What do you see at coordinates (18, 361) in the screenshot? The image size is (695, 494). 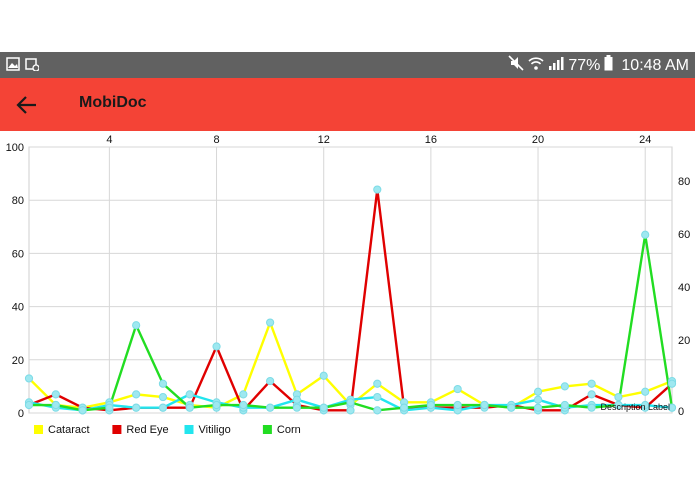 I see `y-left-tick-label: 20` at bounding box center [18, 361].